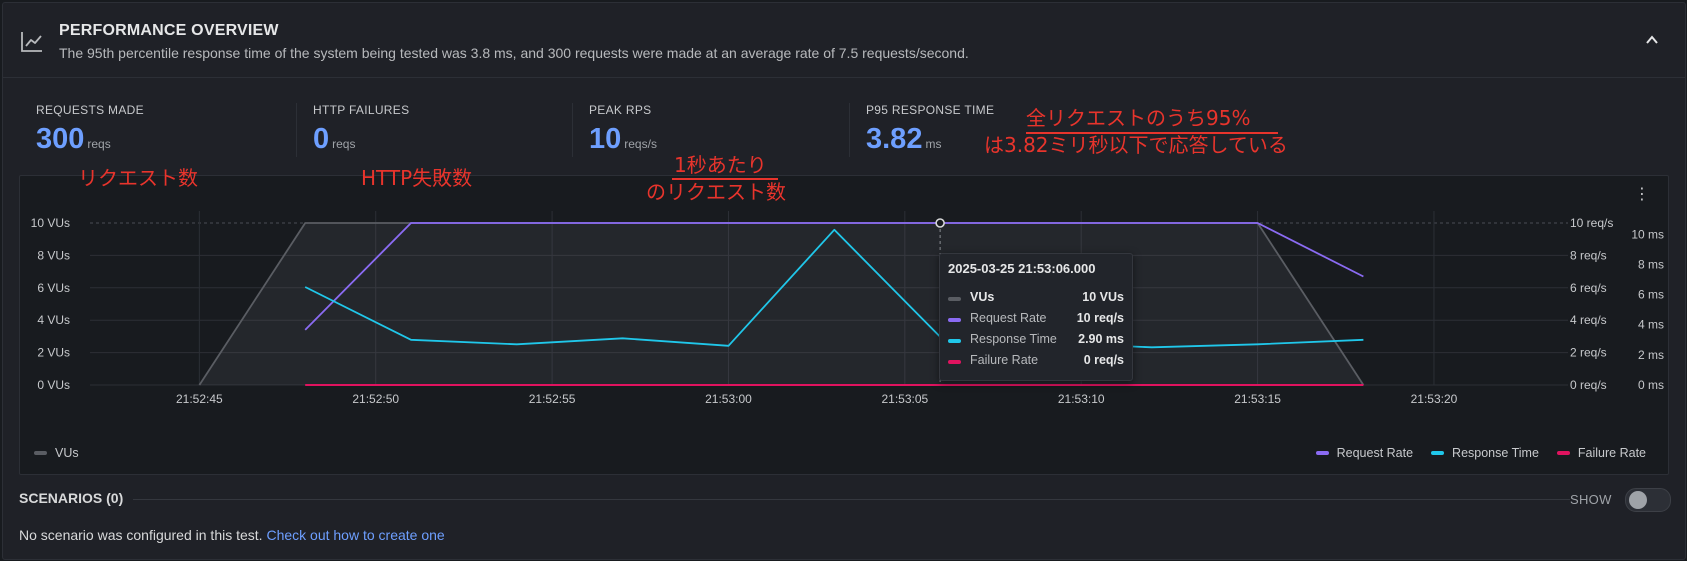  Describe the element at coordinates (1013, 339) in the screenshot. I see `tooltip-name: Response Time` at that location.